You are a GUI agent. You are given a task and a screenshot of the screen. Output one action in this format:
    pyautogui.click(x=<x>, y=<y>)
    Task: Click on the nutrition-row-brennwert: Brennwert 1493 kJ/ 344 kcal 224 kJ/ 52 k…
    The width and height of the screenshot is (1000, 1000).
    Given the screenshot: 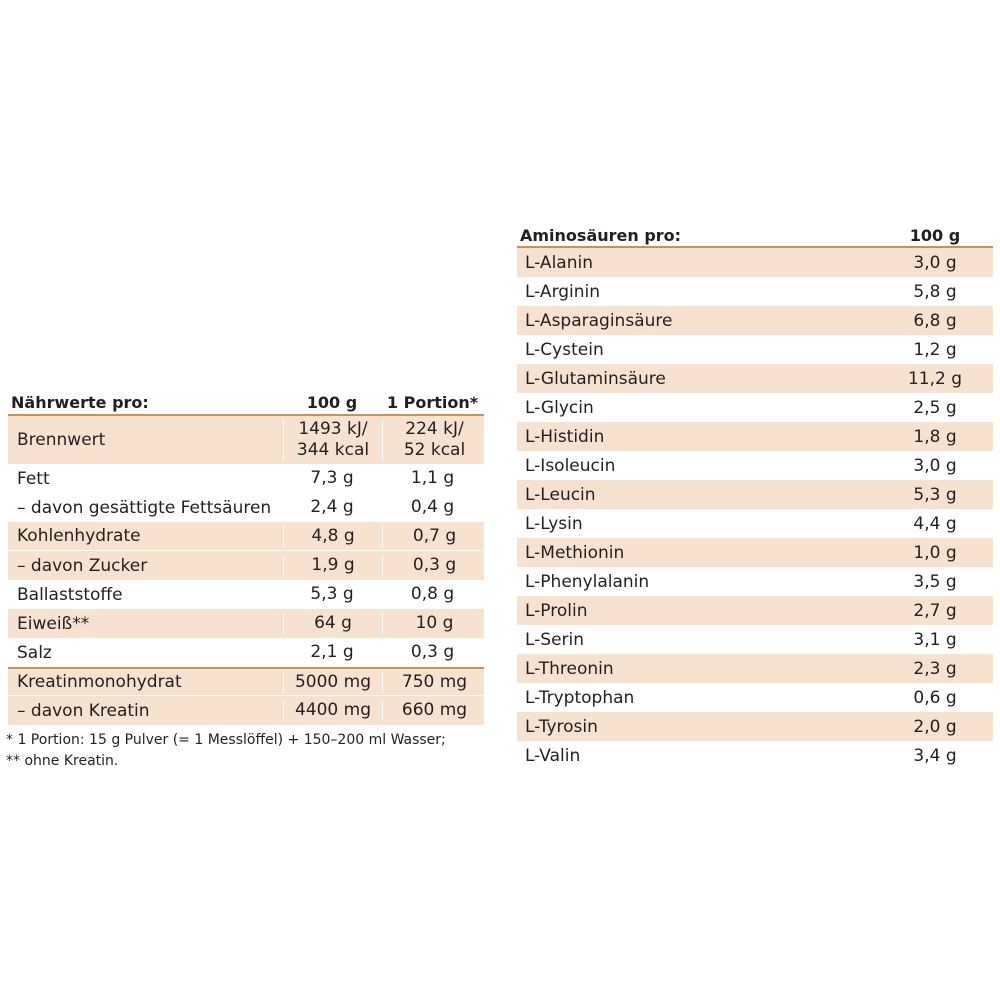 What is the action you would take?
    pyautogui.click(x=246, y=440)
    